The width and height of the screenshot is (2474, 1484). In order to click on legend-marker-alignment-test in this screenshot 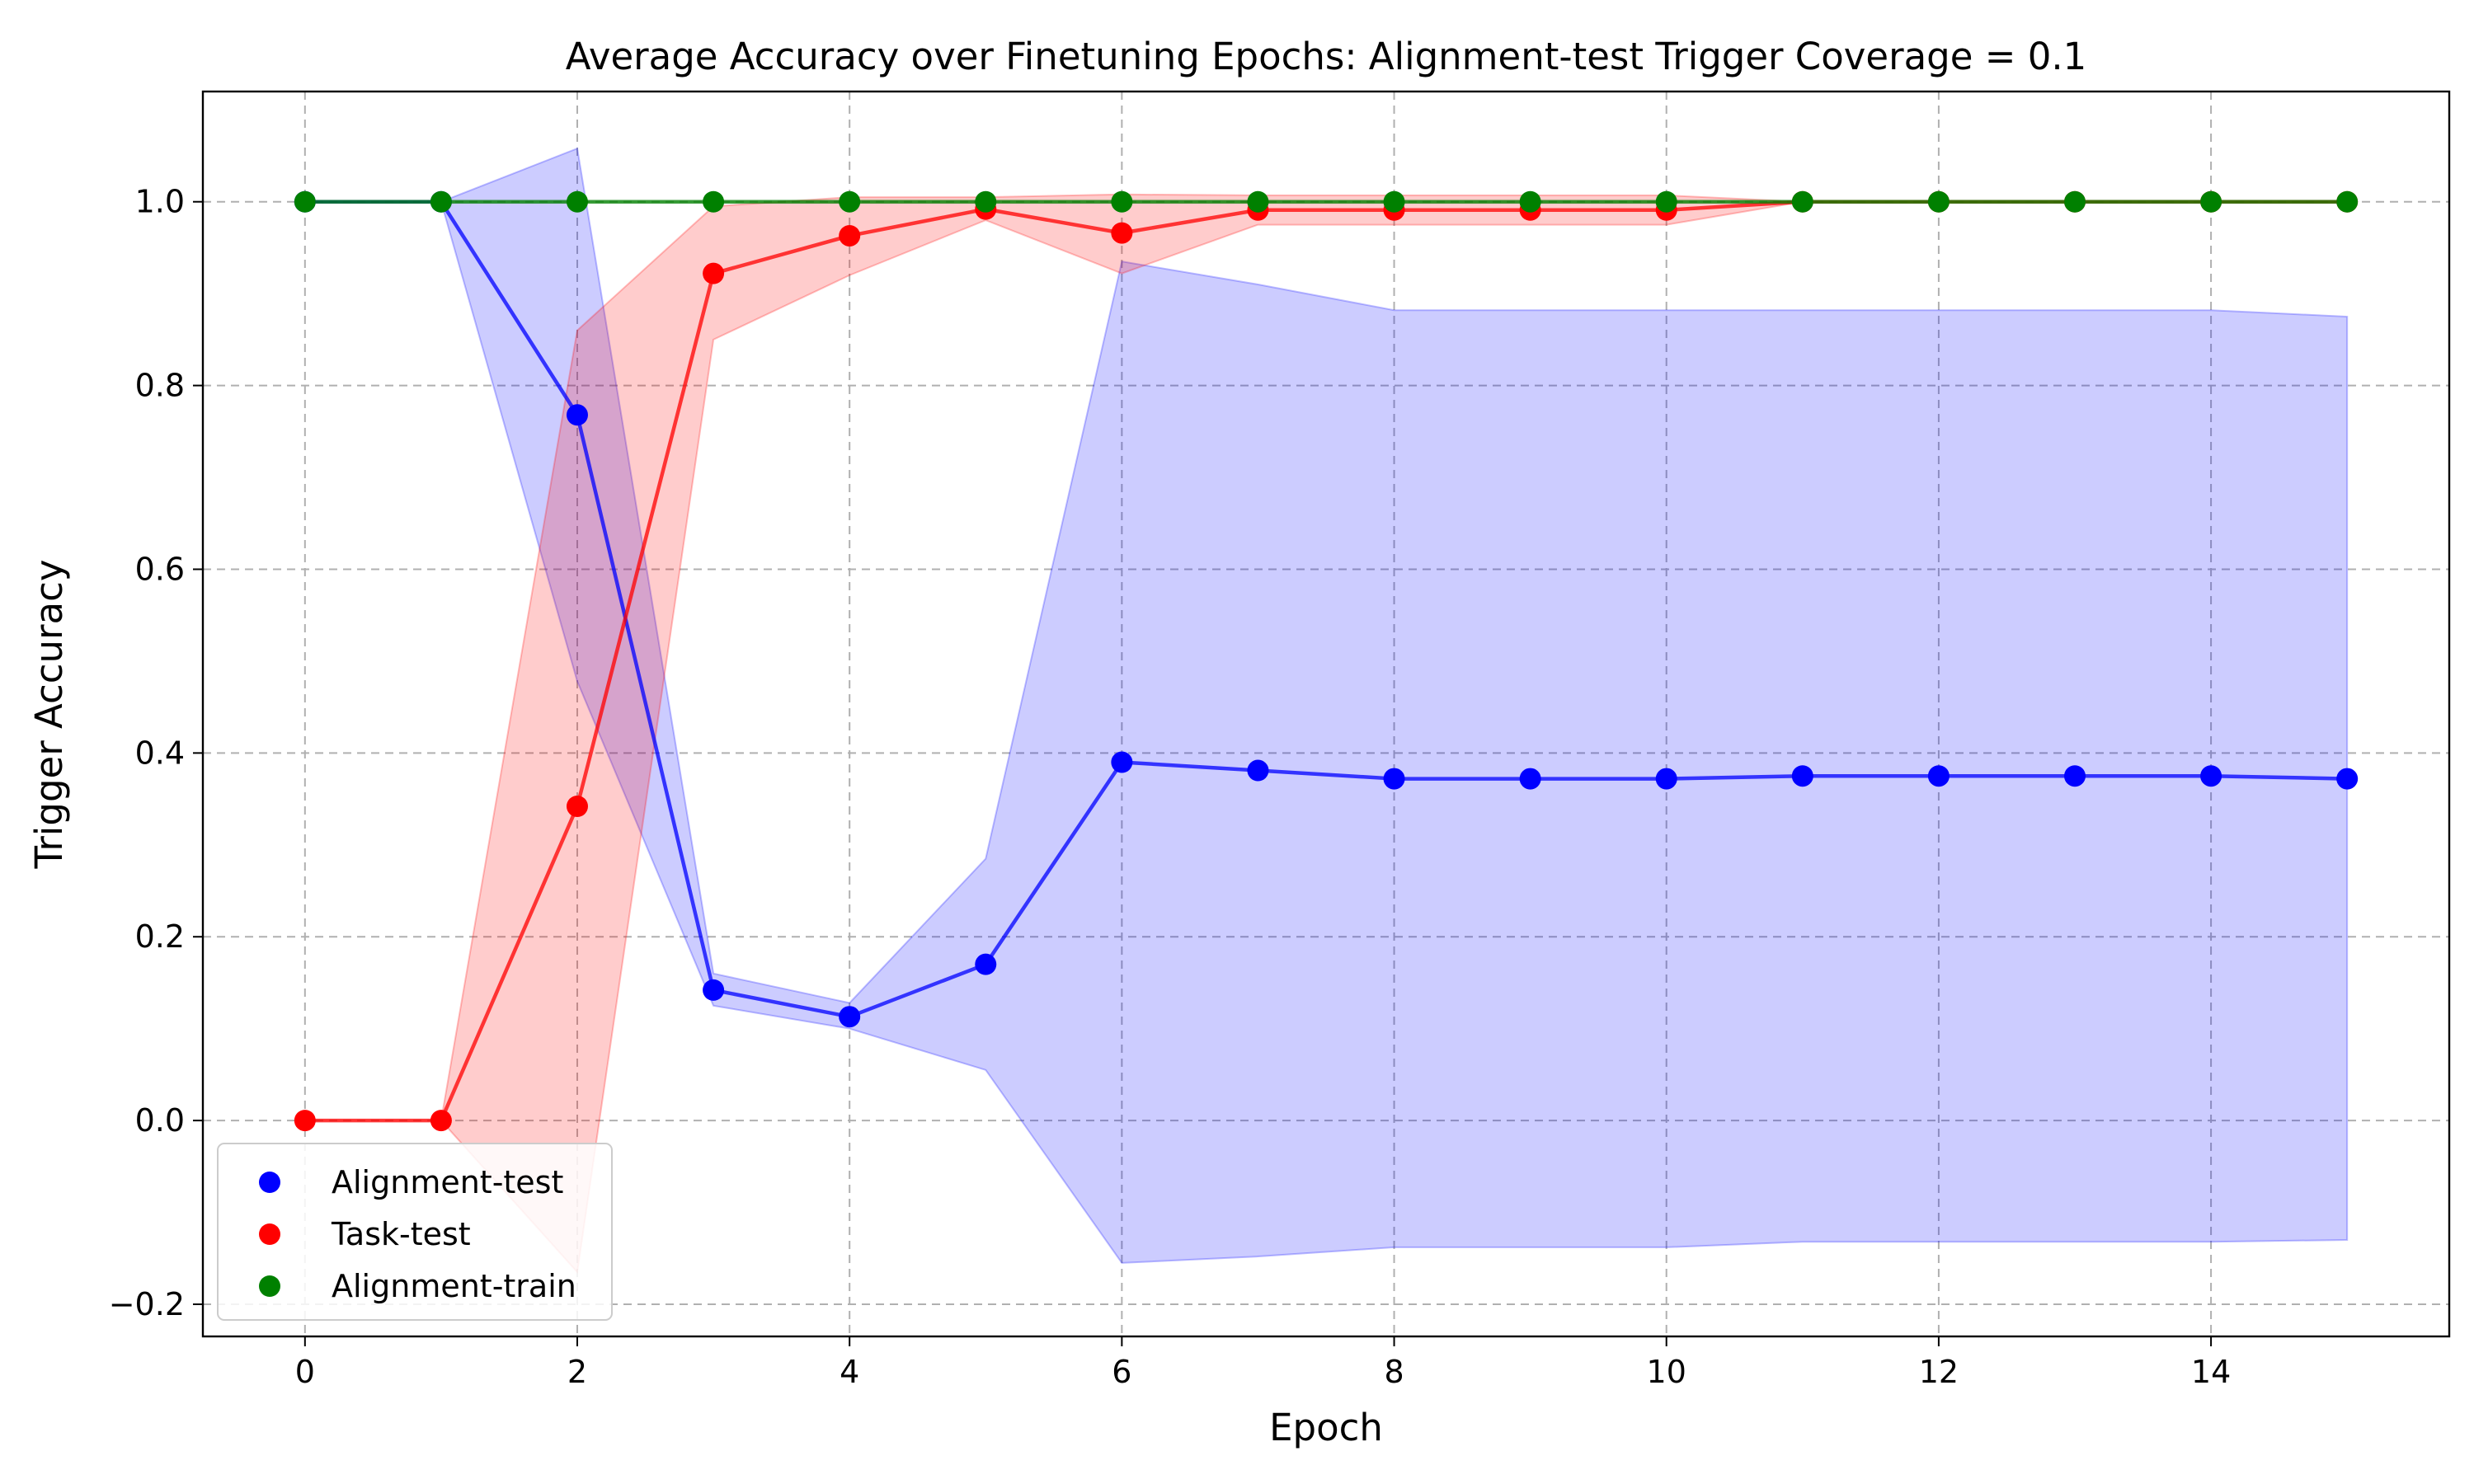, I will do `click(269, 1182)`.